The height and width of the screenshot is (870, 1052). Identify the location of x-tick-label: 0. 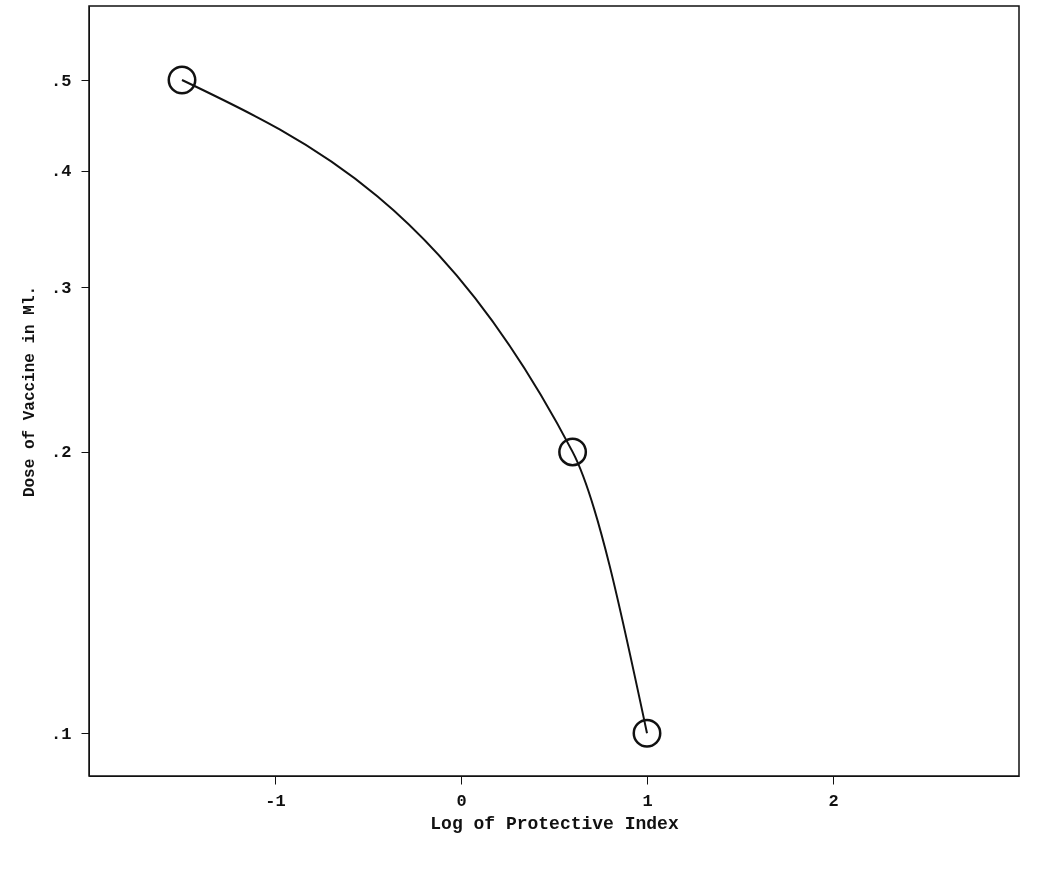
(461, 801).